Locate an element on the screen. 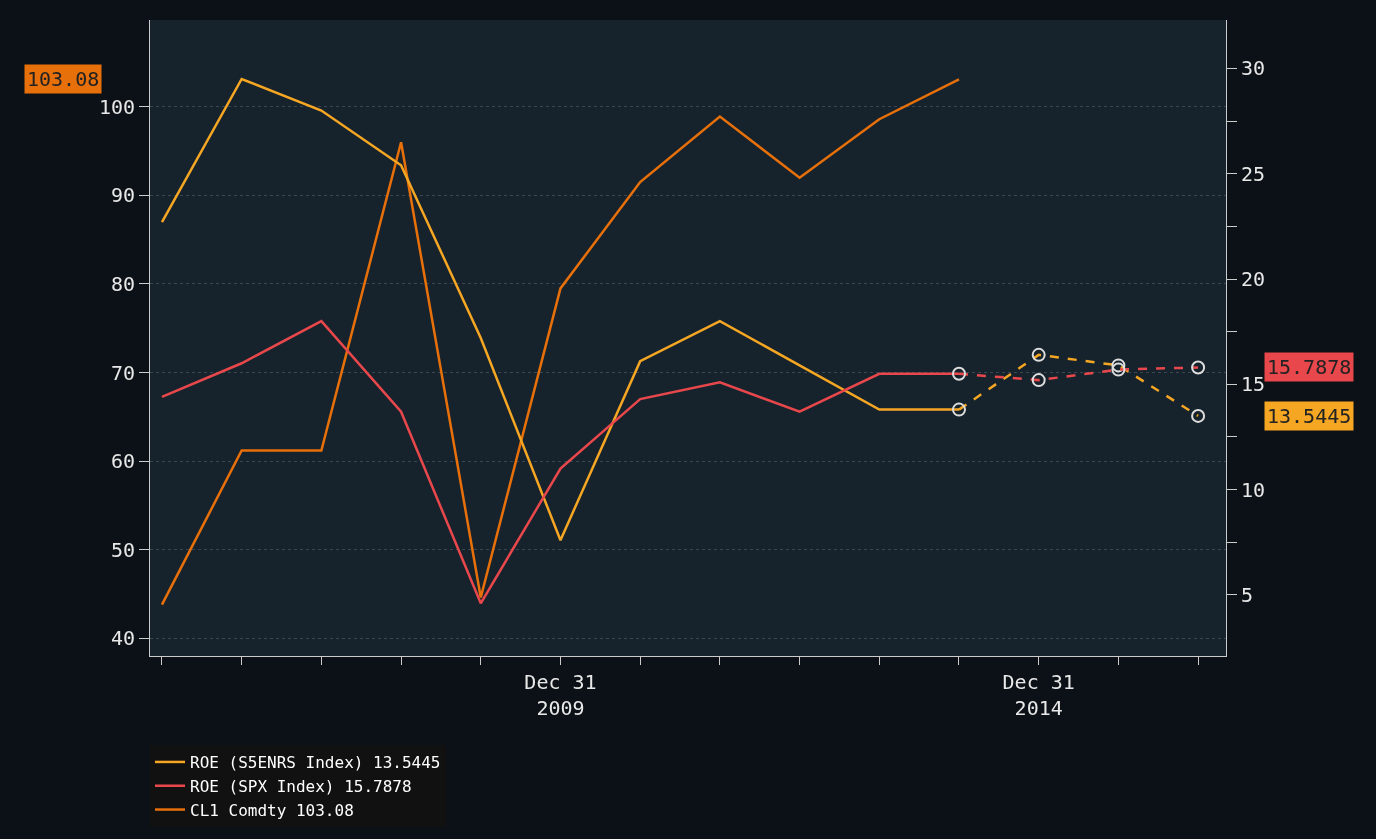 This screenshot has height=839, width=1376. y2-tick-label: 25 is located at coordinates (1253, 173).